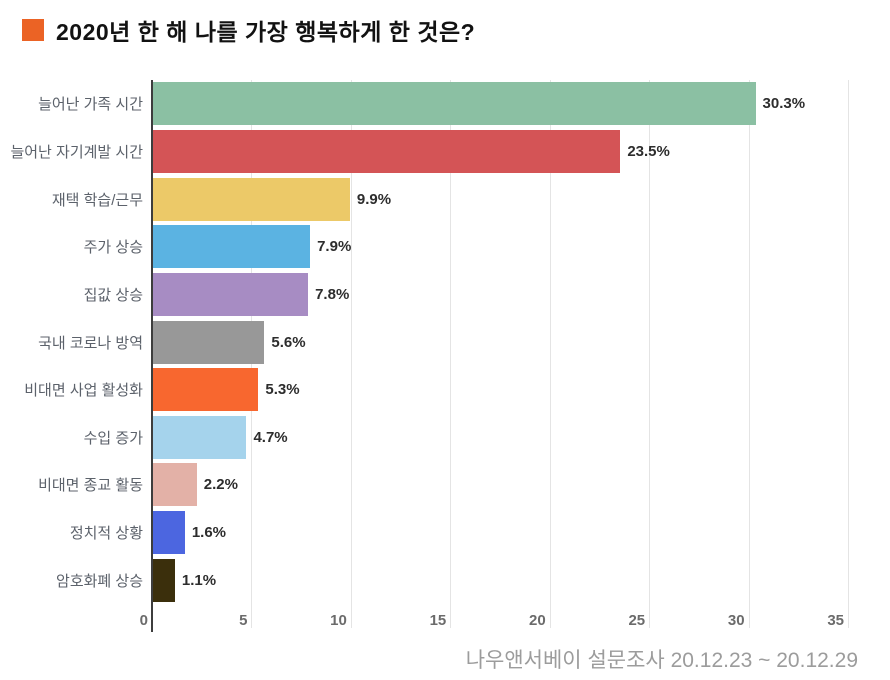  Describe the element at coordinates (661, 660) in the screenshot. I see `source-caption: 나우앤서베이 설문조사 20.12.23 ~ 20.12.29` at that location.